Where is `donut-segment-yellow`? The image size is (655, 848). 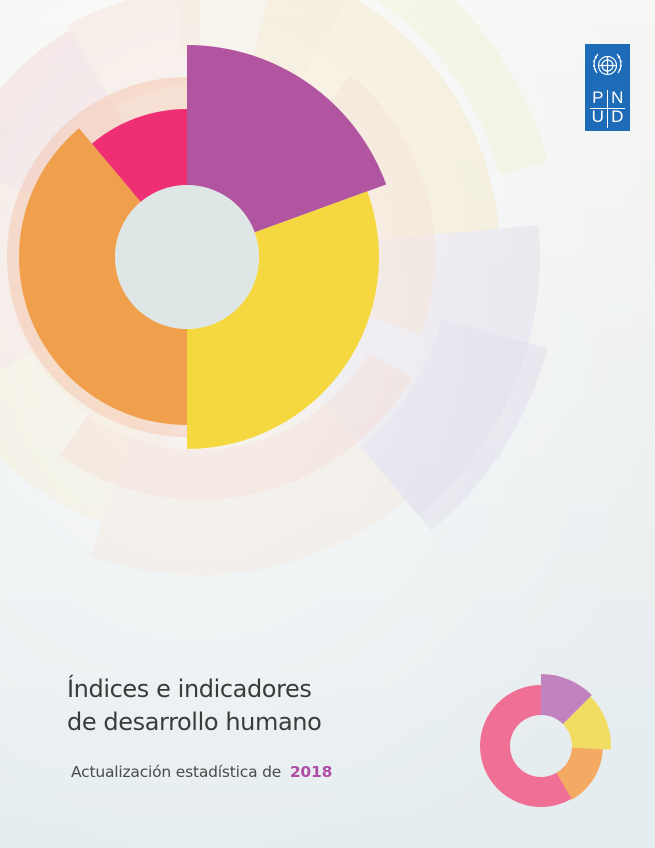
donut-segment-yellow is located at coordinates (283, 320).